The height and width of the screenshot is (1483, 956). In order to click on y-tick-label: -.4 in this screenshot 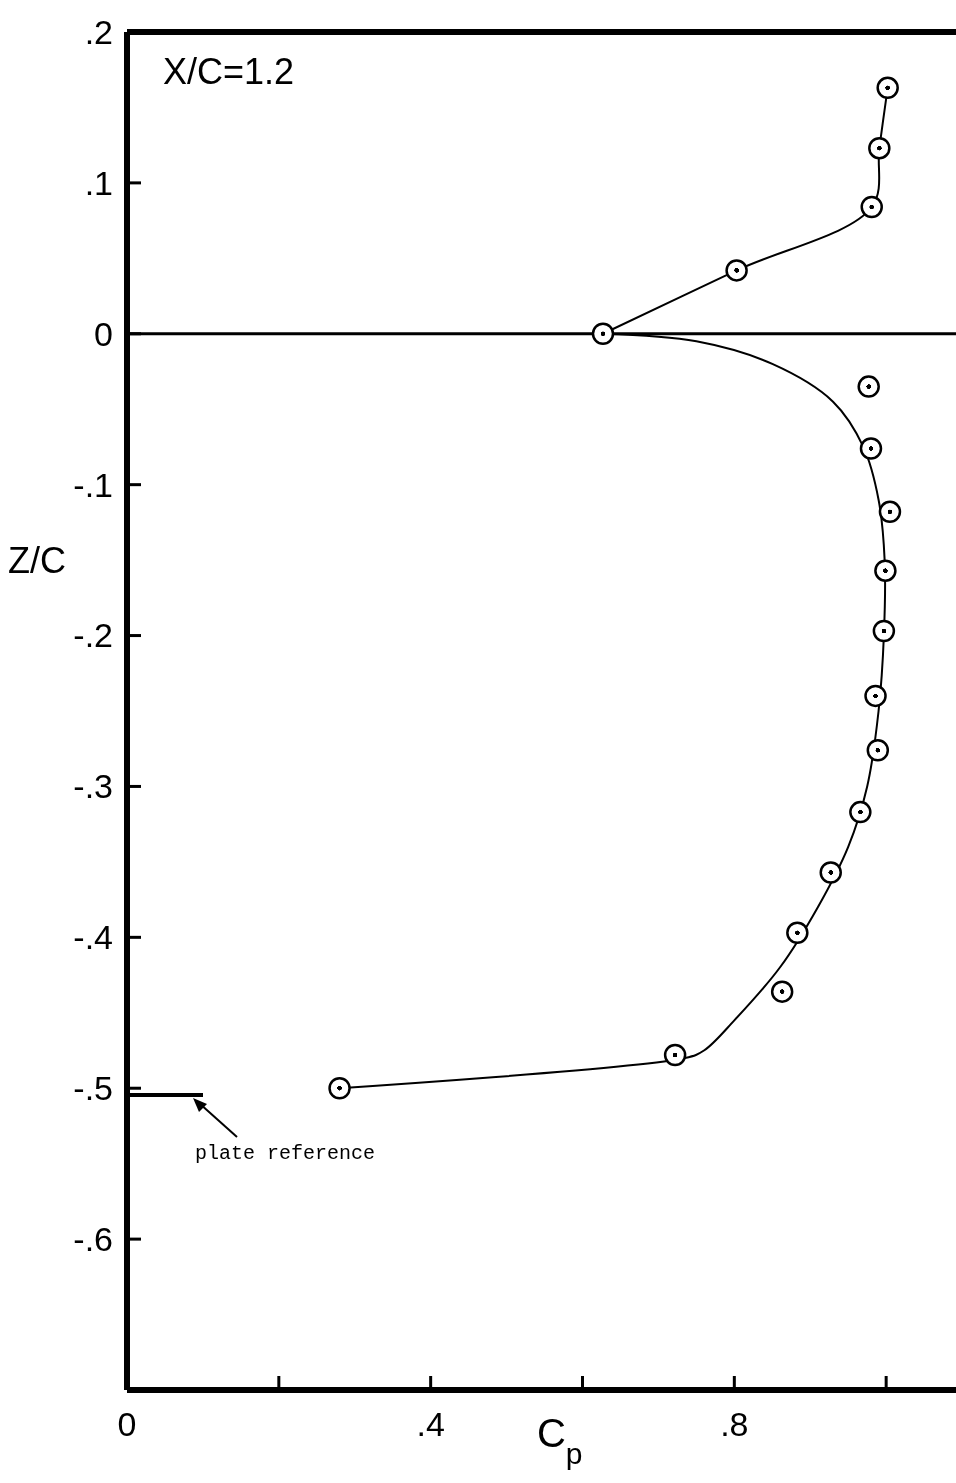, I will do `click(93, 937)`.